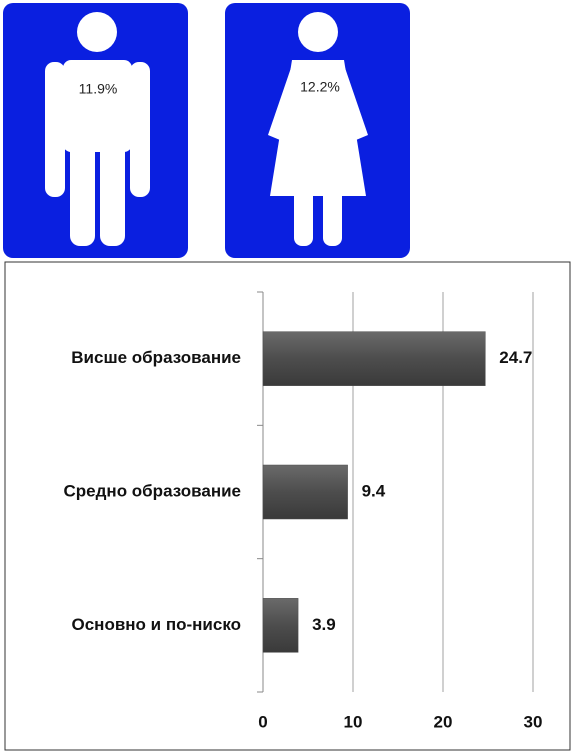 The height and width of the screenshot is (754, 572). I want to click on male-icon, so click(95, 130).